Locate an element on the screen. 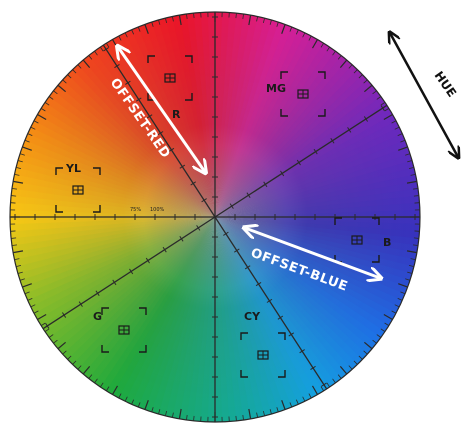 This screenshot has height=429, width=465. target-label-cy: CY is located at coordinates (252, 316).